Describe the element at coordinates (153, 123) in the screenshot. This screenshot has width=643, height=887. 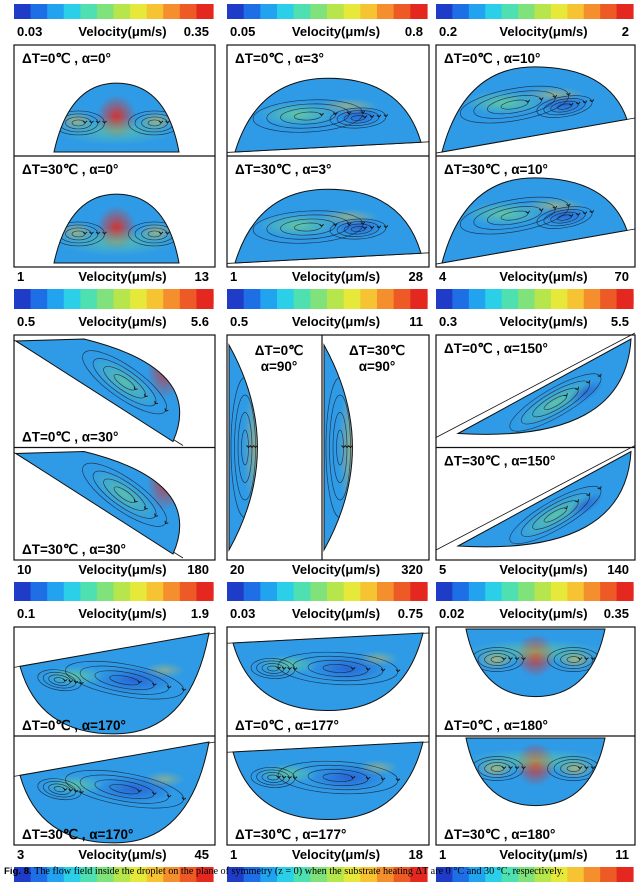
I see `streamline` at that location.